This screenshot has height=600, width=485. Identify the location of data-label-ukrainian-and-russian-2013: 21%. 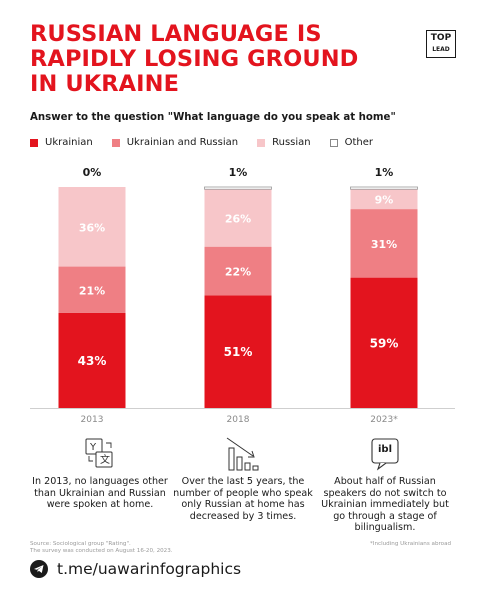
(92, 290).